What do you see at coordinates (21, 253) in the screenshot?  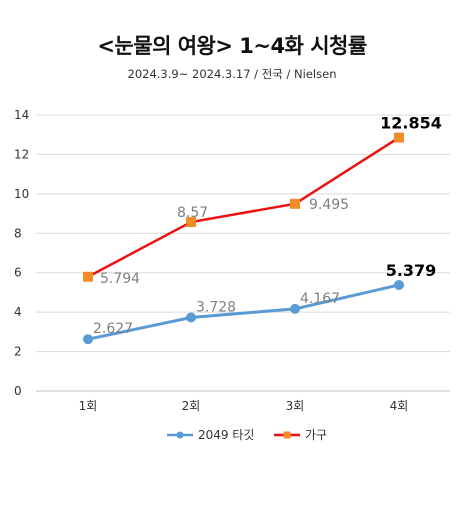 I see `y-axis-ticks: 0 2 4 6 8 10 12 14` at bounding box center [21, 253].